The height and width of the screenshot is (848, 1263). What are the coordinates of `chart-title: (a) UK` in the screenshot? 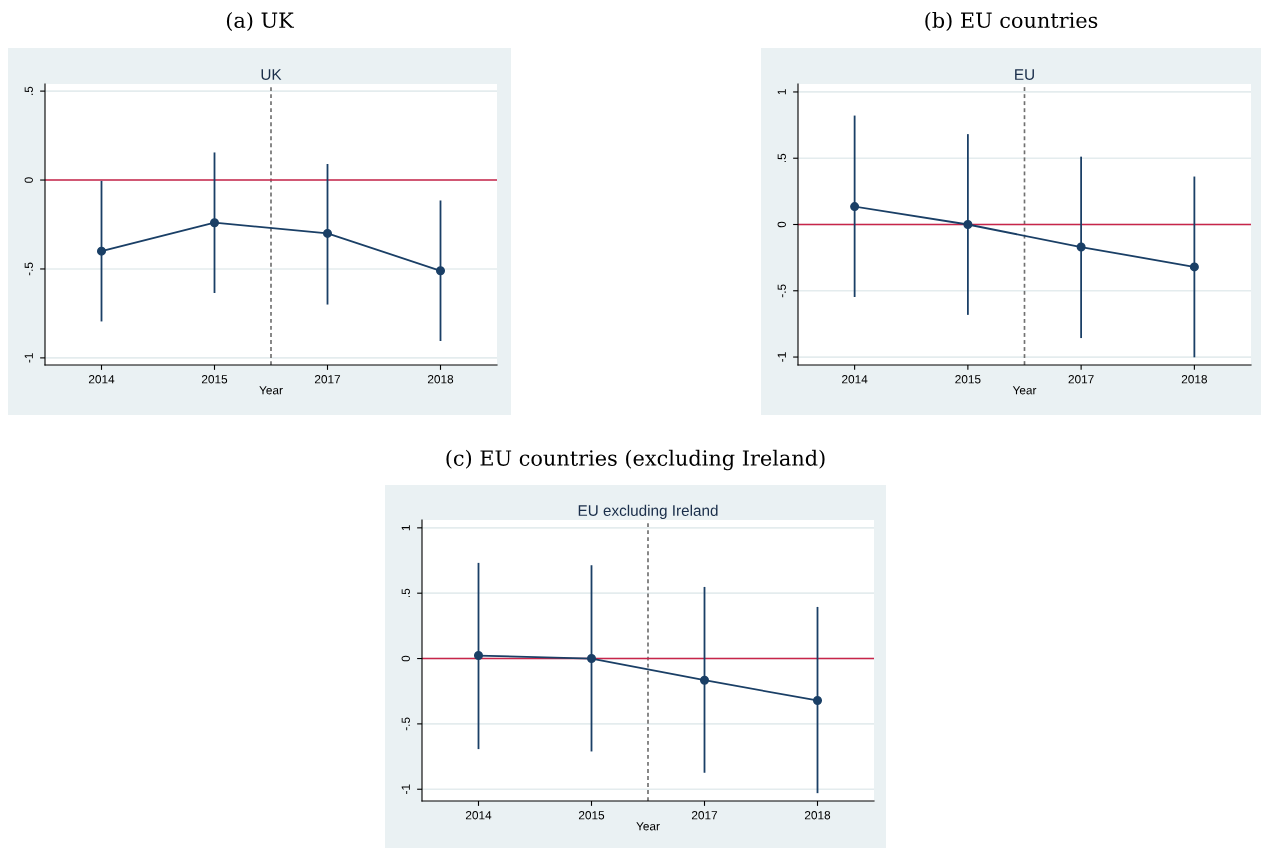 It's located at (260, 21).